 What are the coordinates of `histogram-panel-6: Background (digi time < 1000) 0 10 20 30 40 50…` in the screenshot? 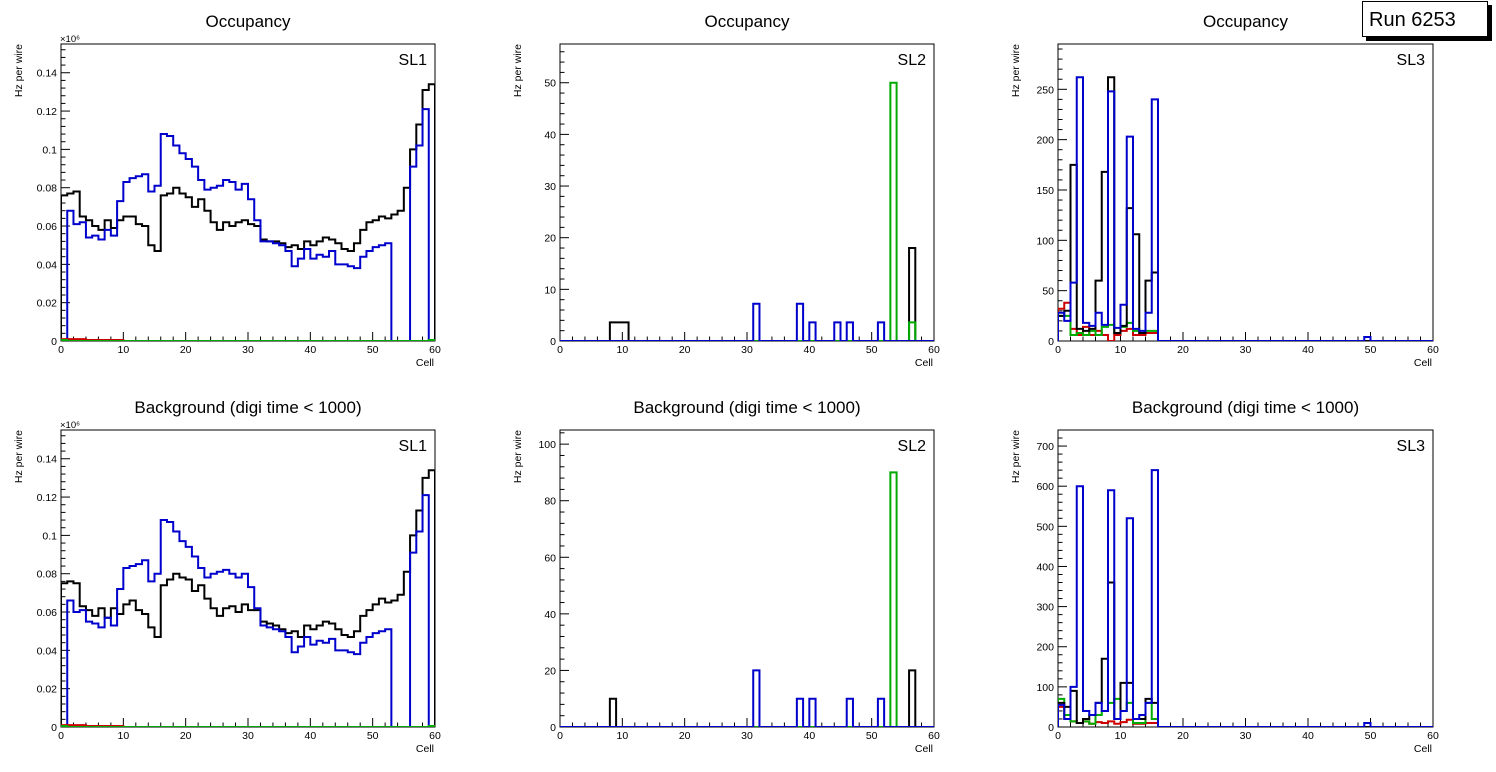 It's located at (1224, 576).